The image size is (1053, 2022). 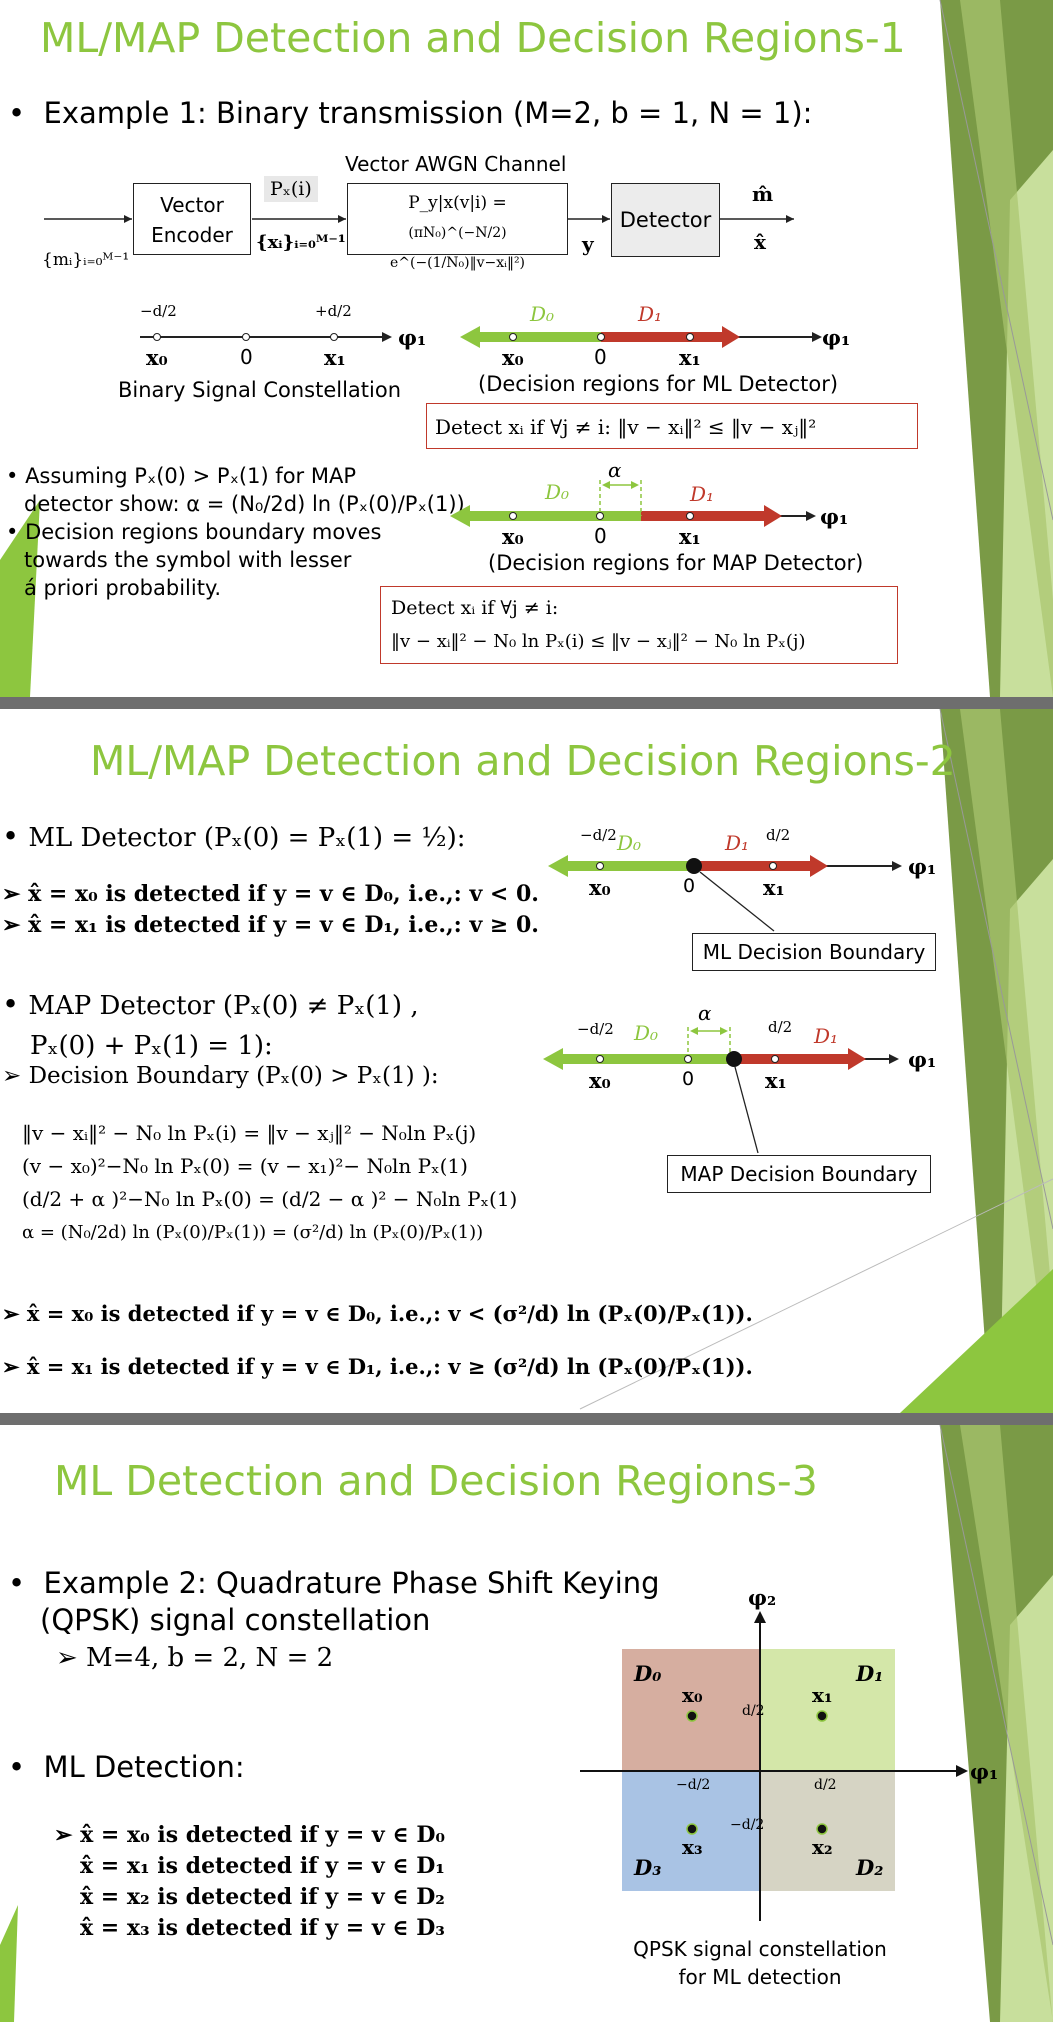 What do you see at coordinates (436, 1481) in the screenshot?
I see `slide-title: ML Detection and Decision Regions-3` at bounding box center [436, 1481].